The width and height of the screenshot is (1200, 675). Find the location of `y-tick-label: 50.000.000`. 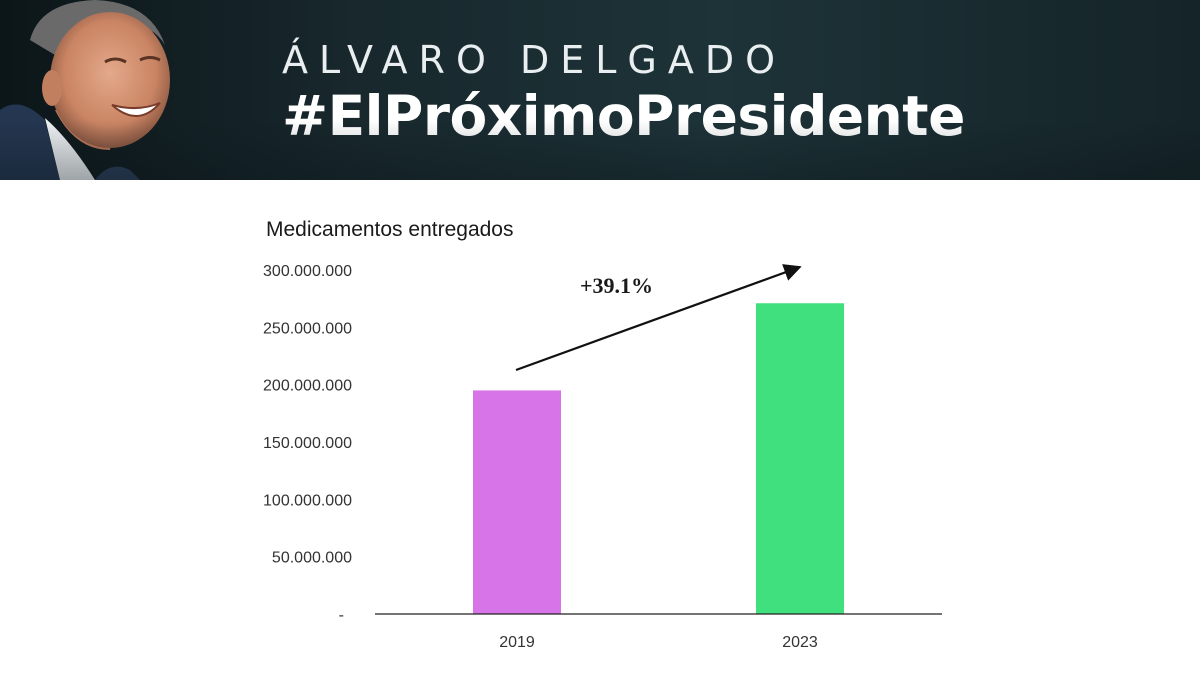

y-tick-label: 50.000.000 is located at coordinates (312, 558).